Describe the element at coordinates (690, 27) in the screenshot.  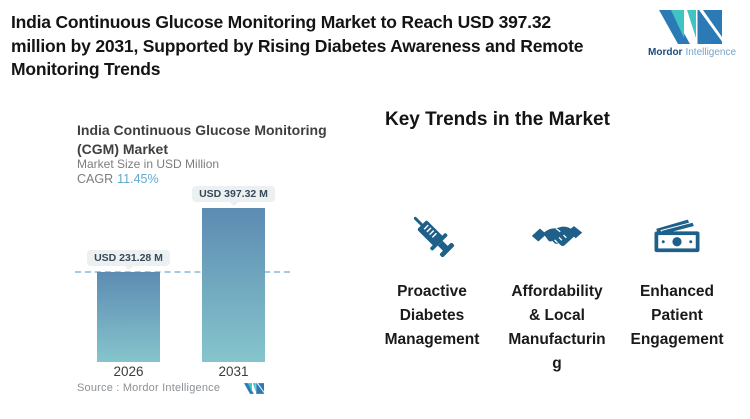
I see `mordor-intelligence-logo-icon` at that location.